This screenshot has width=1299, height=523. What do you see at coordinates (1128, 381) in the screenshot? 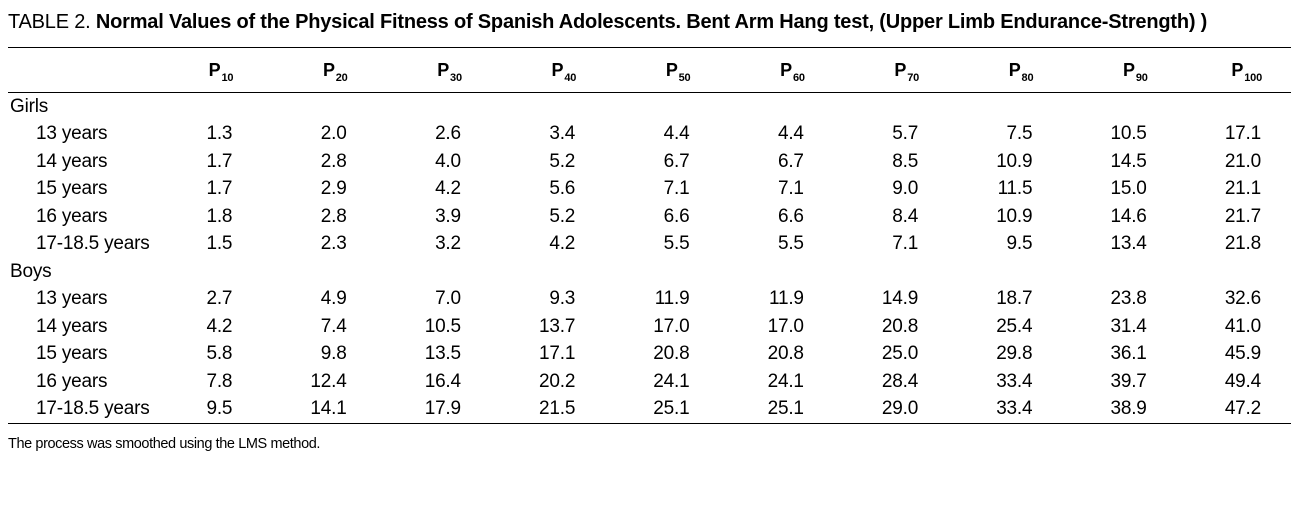
I see `value-cell: 39.7` at bounding box center [1128, 381].